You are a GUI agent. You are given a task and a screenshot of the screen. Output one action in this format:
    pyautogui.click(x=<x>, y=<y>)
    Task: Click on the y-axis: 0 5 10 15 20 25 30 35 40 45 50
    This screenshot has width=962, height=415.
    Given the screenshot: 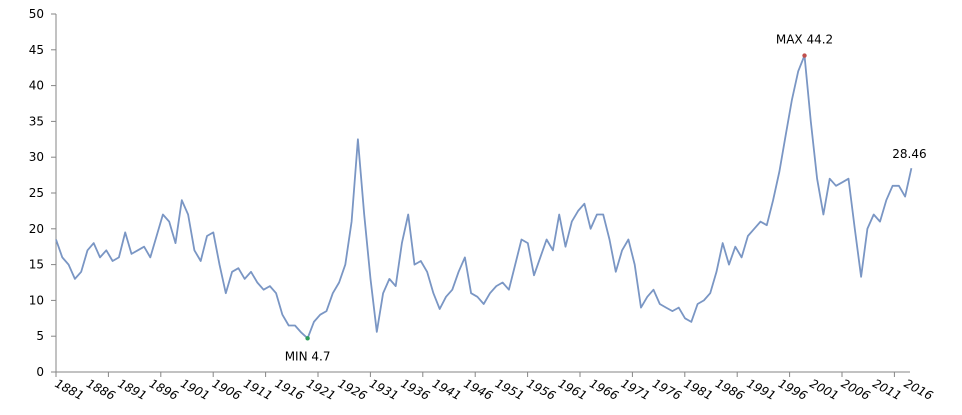 What is the action you would take?
    pyautogui.click(x=43, y=193)
    